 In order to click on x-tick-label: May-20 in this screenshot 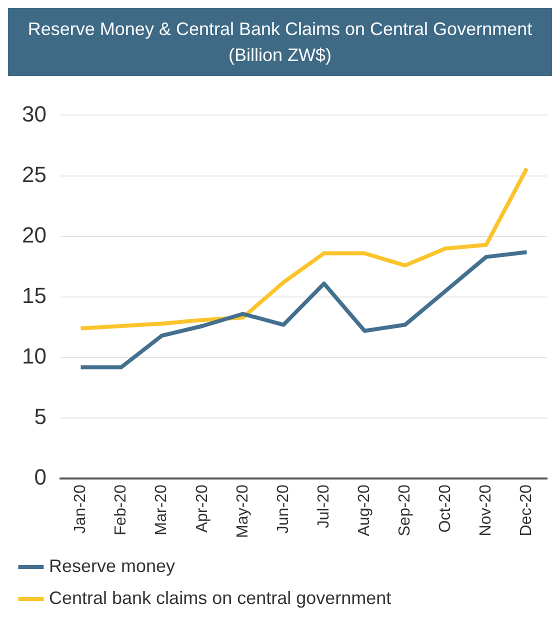, I will do `click(243, 511)`.